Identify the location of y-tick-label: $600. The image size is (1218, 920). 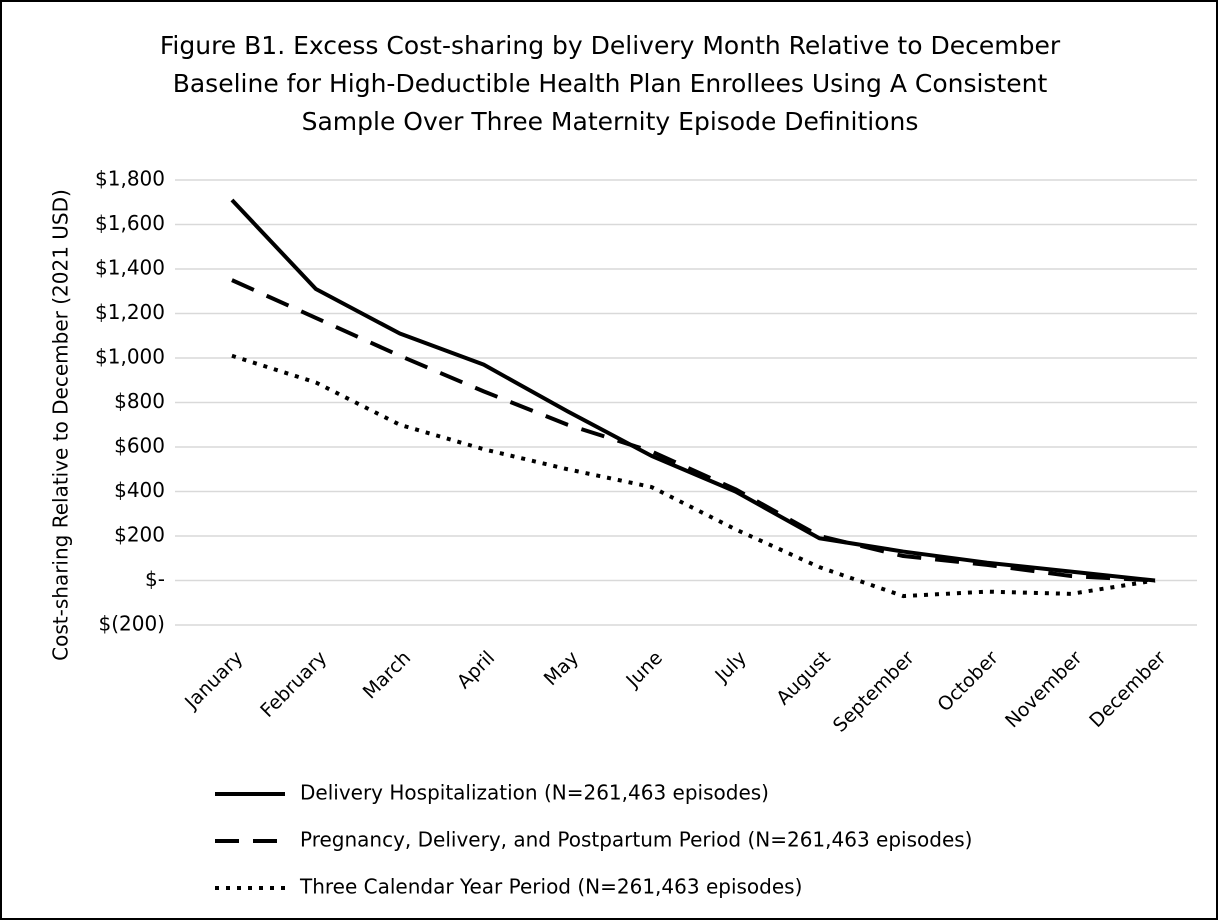
(139, 446).